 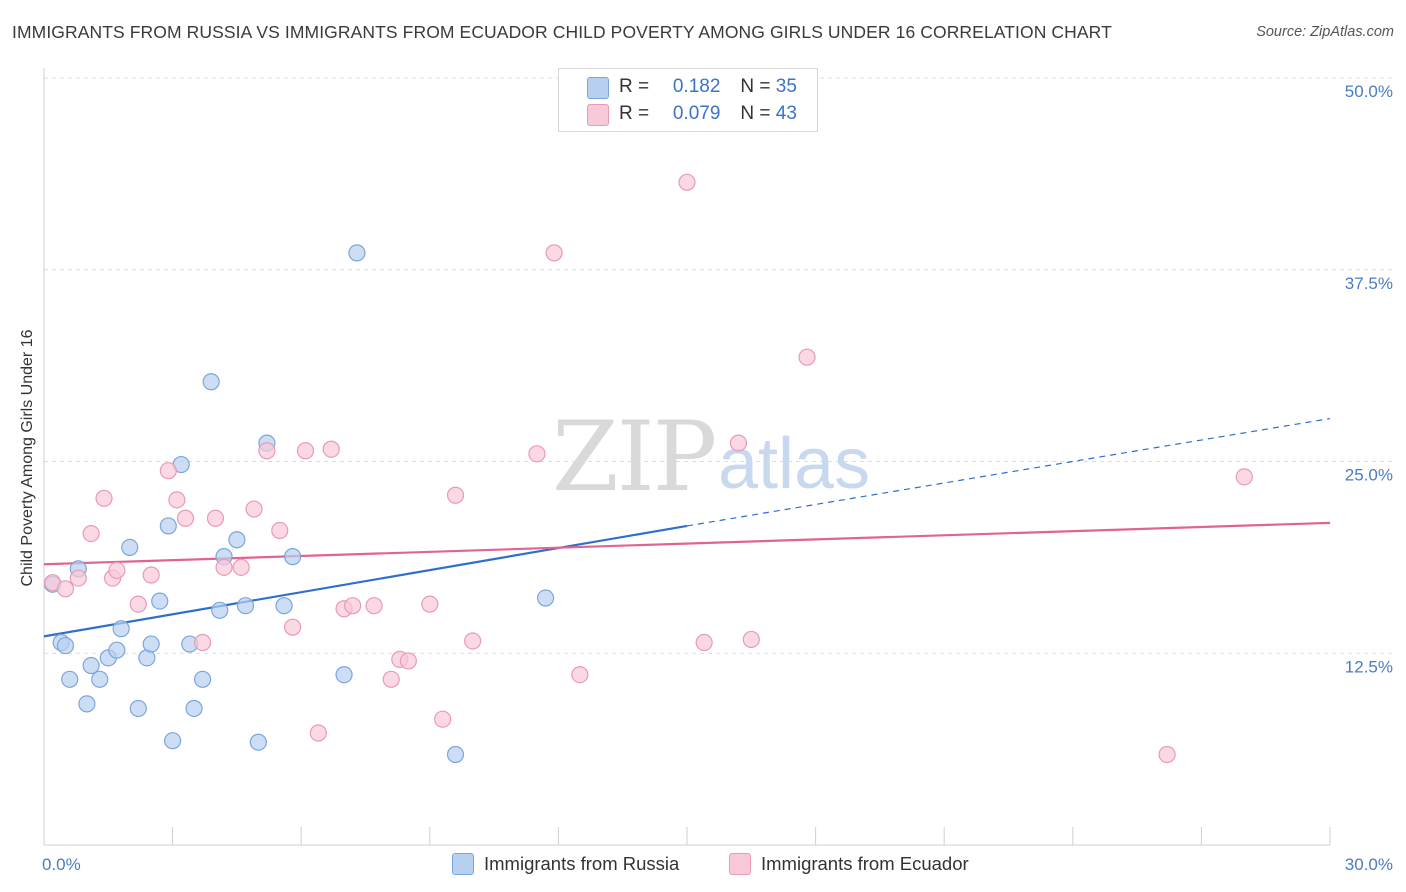 What do you see at coordinates (740, 864) in the screenshot?
I see `bottom-legend-swatch-ecuador` at bounding box center [740, 864].